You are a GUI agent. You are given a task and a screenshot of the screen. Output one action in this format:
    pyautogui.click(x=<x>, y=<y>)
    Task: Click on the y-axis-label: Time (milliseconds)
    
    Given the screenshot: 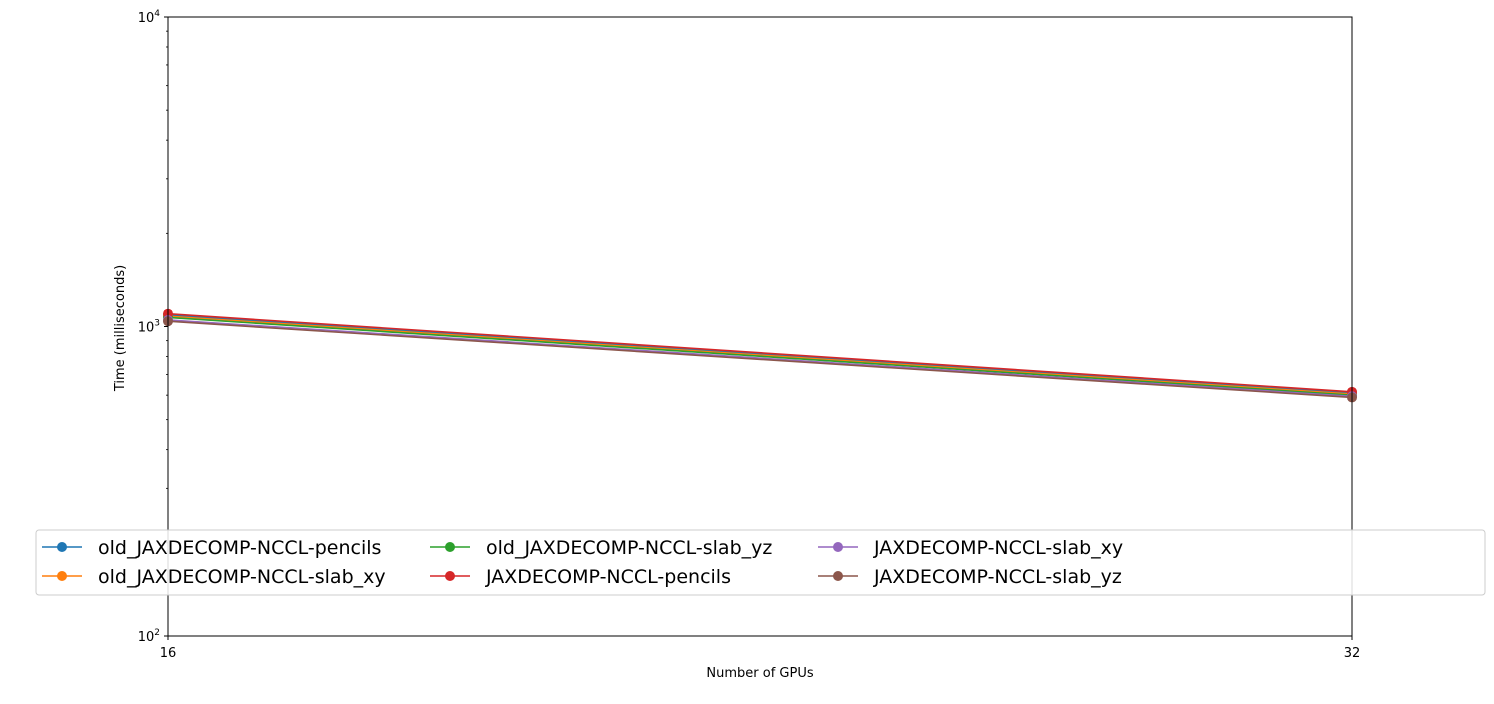 What is the action you would take?
    pyautogui.click(x=120, y=328)
    